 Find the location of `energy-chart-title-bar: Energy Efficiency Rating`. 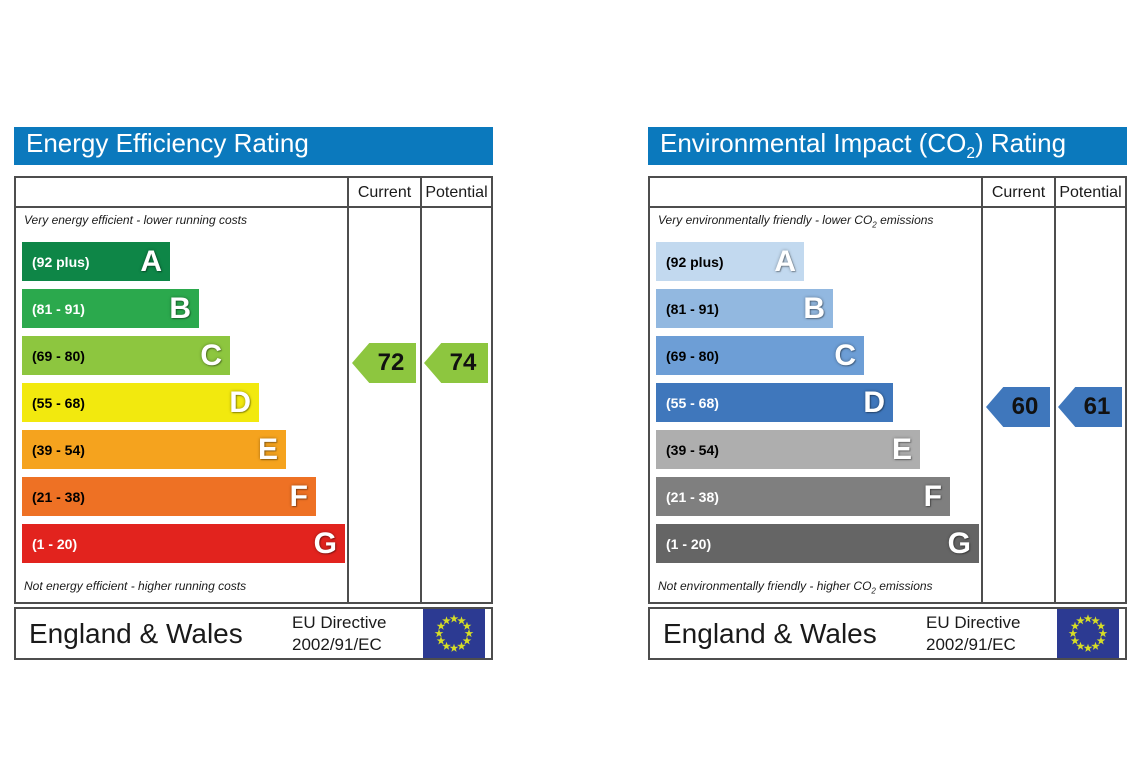

energy-chart-title-bar: Energy Efficiency Rating is located at coordinates (253, 146).